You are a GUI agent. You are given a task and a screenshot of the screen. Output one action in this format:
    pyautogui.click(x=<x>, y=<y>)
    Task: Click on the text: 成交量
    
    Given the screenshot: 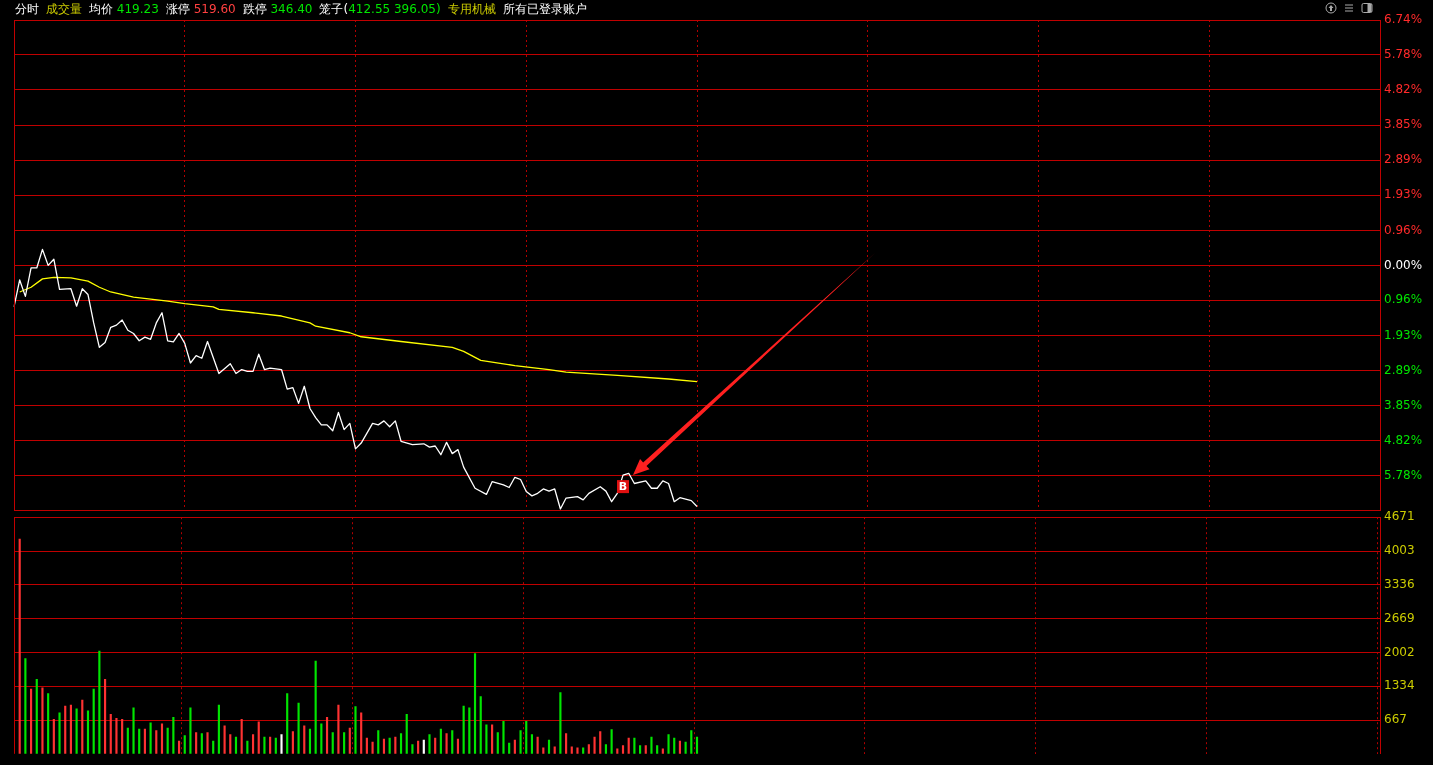 What is the action you would take?
    pyautogui.click(x=64, y=9)
    